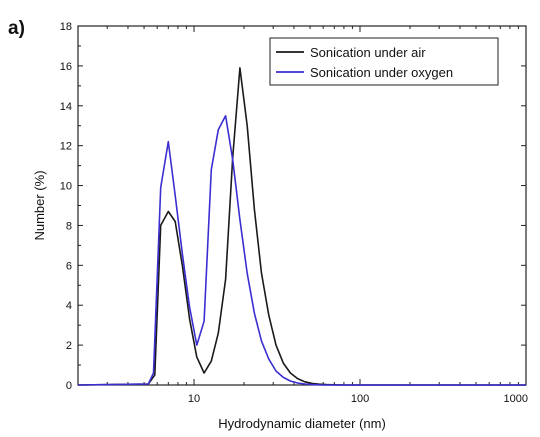  I want to click on legend-label-1: Sonication under air, so click(368, 52).